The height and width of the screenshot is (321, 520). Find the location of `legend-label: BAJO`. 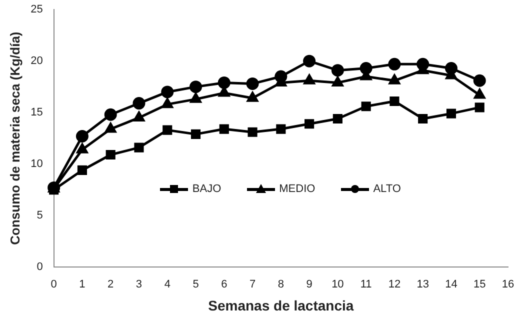

legend-label: BAJO is located at coordinates (207, 188).